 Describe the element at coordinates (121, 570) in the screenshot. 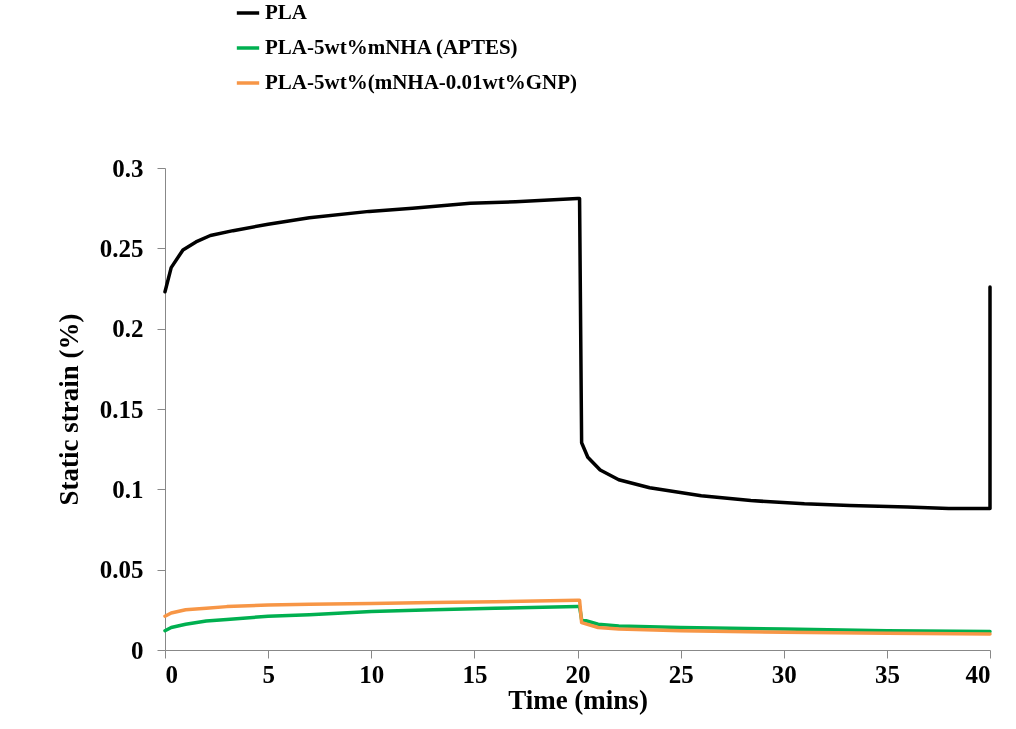

I see `y-tick-label: 0.05` at that location.